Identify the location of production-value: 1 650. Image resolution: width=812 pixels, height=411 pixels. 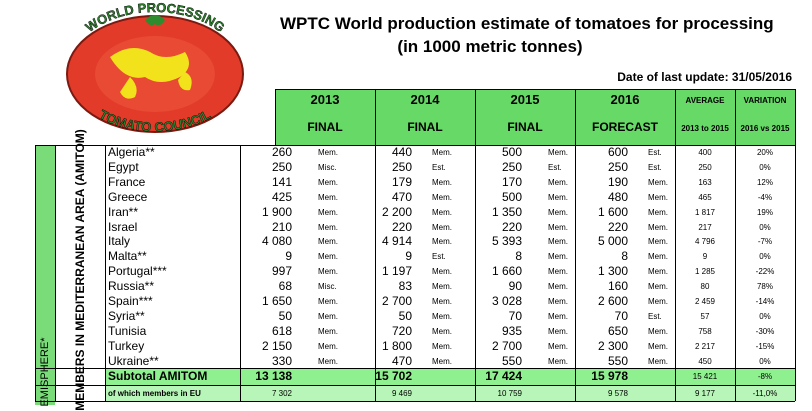
(276, 301).